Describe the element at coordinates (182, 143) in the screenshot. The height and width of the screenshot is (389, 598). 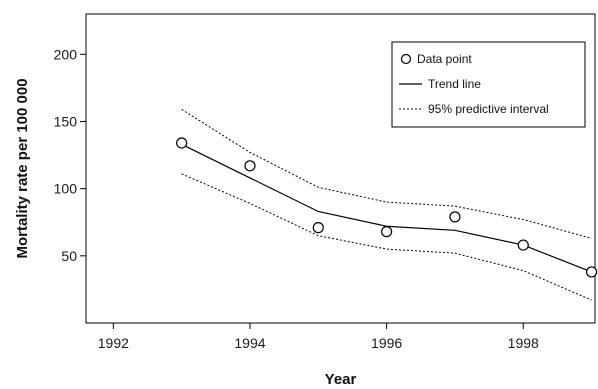
I see `data-point-1993` at that location.